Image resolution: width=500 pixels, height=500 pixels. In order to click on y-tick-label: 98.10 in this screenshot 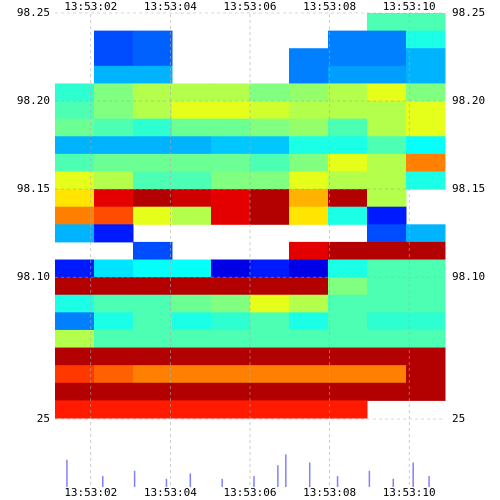, I will do `click(33, 276)`.